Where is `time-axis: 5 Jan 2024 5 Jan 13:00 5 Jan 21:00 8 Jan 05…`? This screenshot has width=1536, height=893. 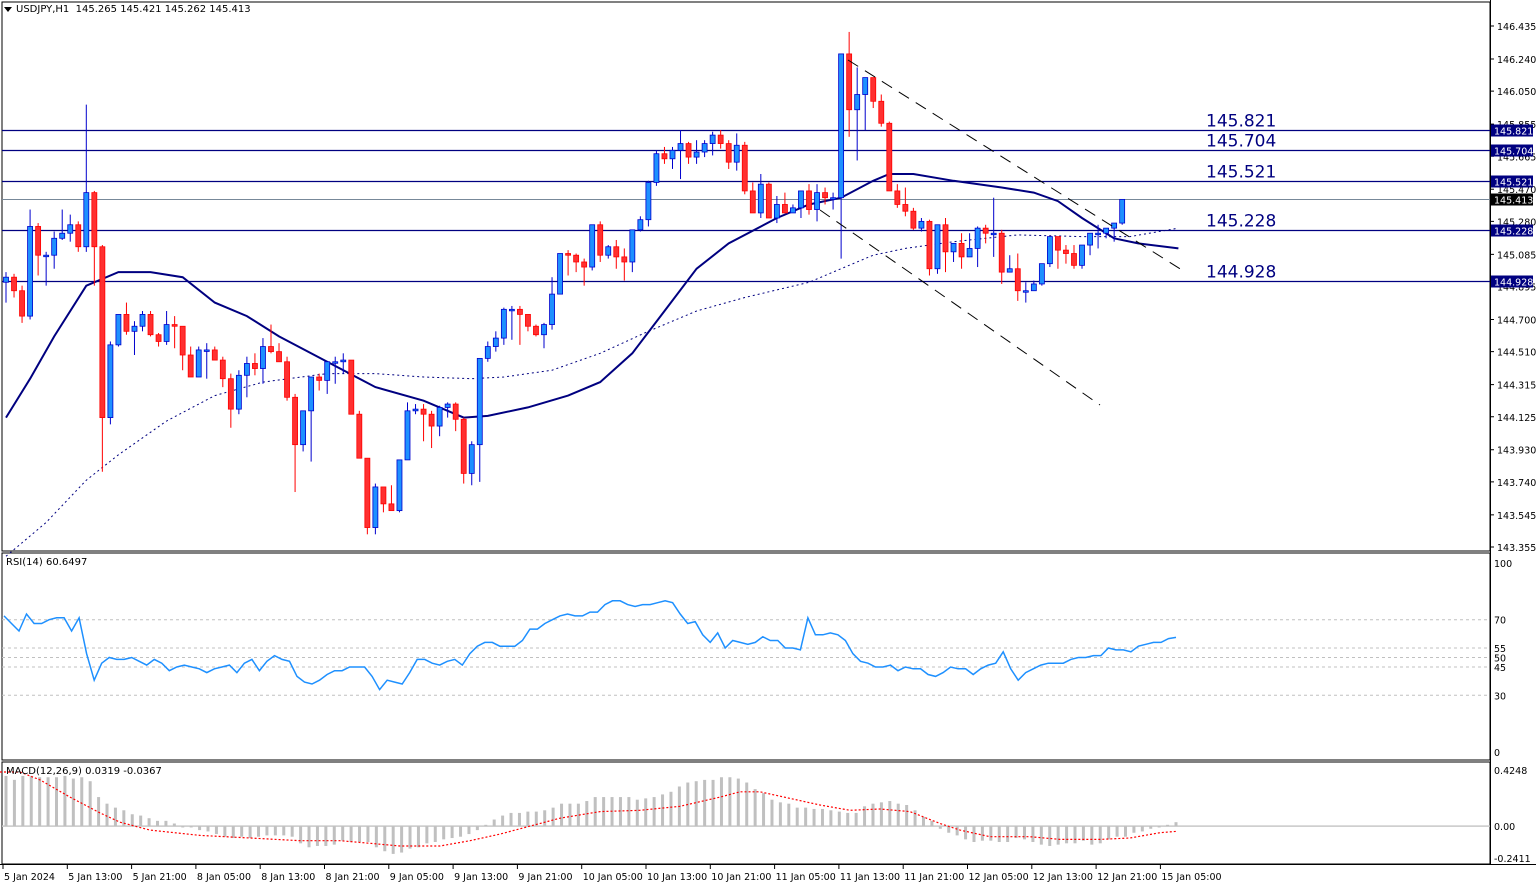
time-axis: 5 Jan 2024 5 Jan 13:00 5 Jan 21:00 8 Jan 05… is located at coordinates (612, 873).